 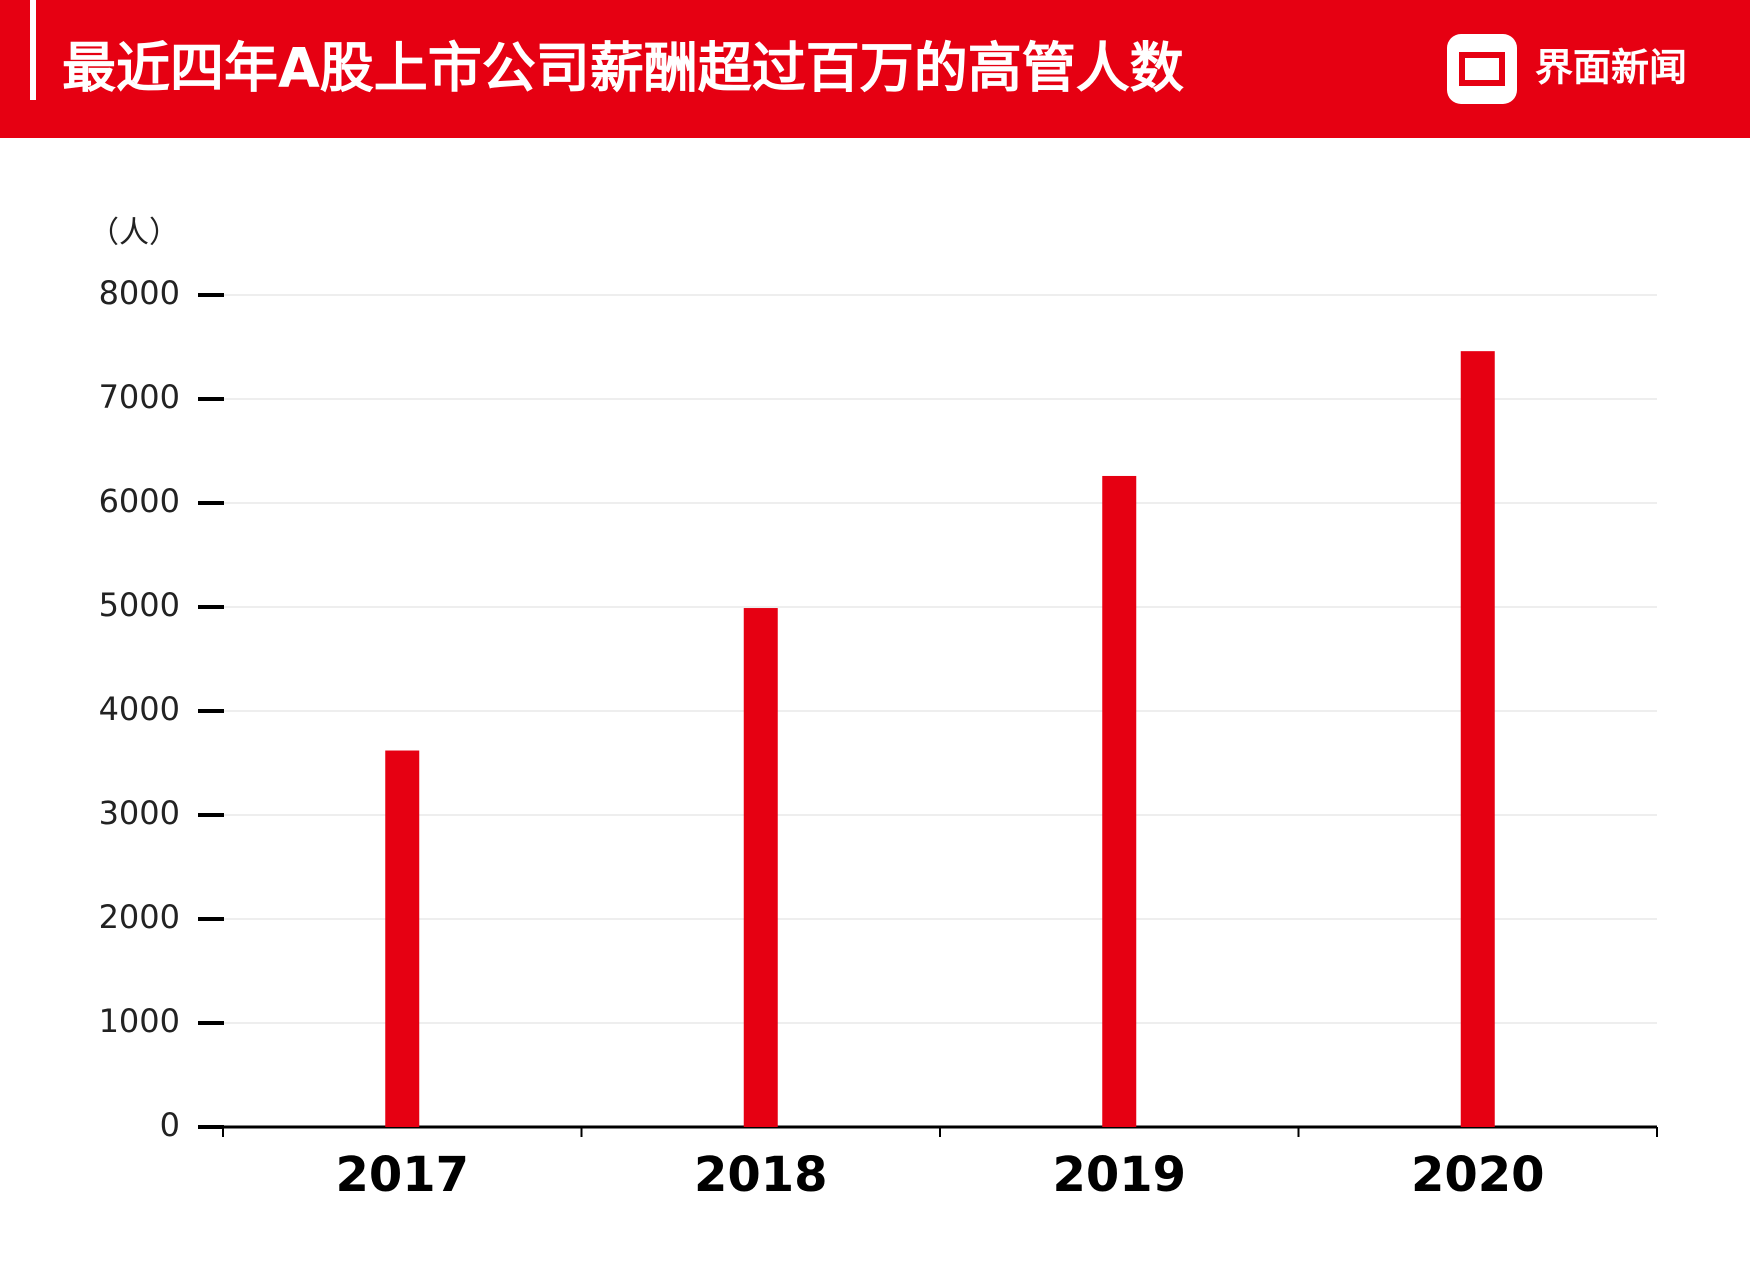 I want to click on x-tick-label: 2018, so click(x=761, y=1175).